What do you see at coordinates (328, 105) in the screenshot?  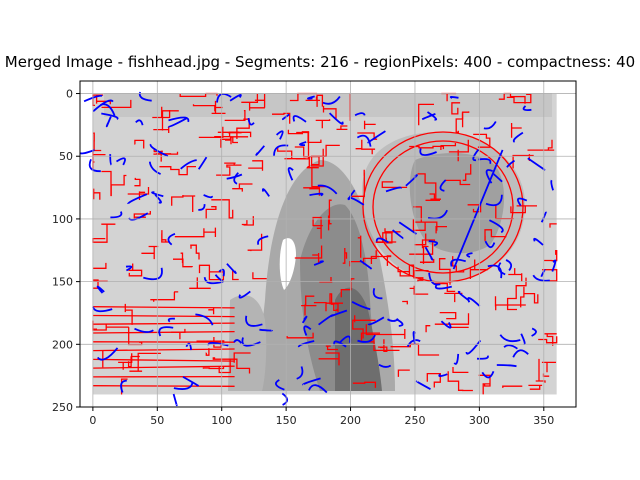 I see `segment-top-band` at bounding box center [328, 105].